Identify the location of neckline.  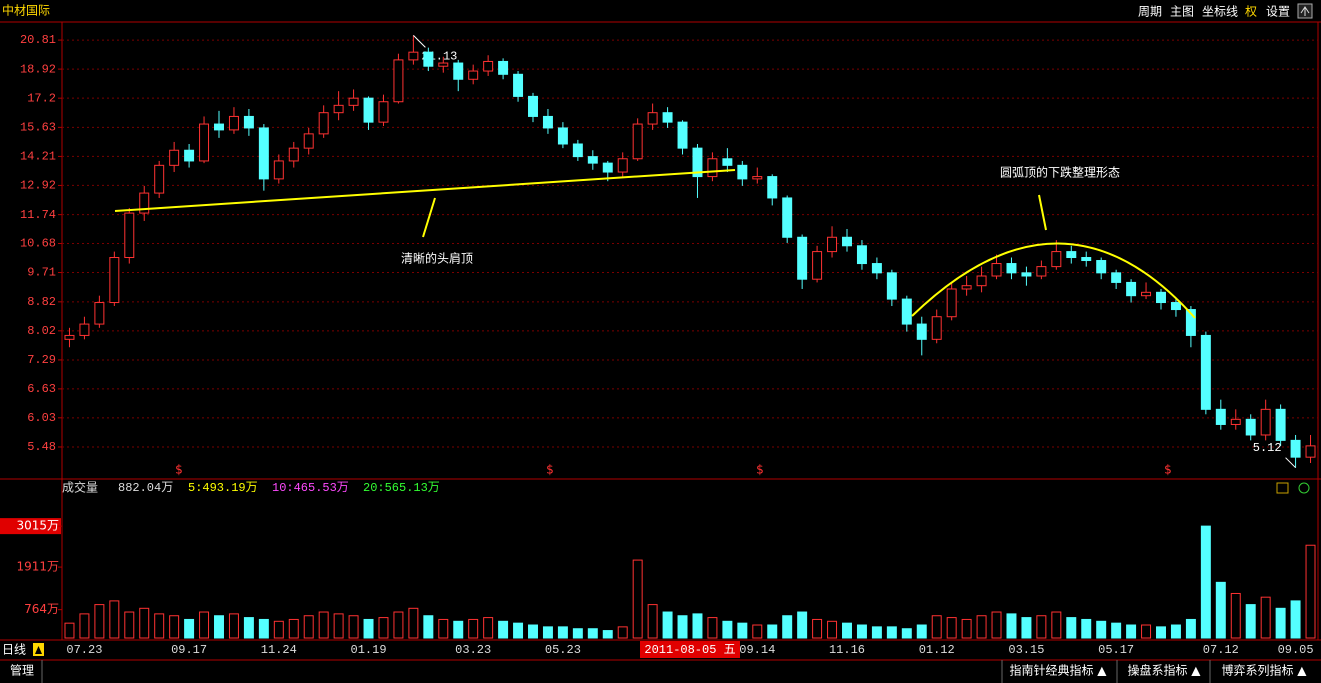
(425, 190).